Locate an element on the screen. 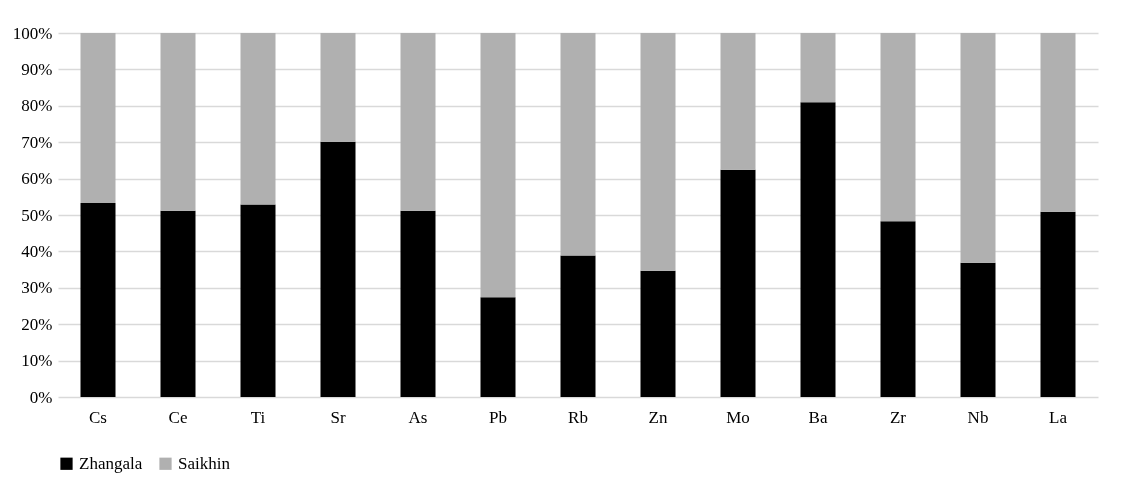 Image resolution: width=1140 pixels, height=481 pixels. y-tick-label: 60% is located at coordinates (37, 179).